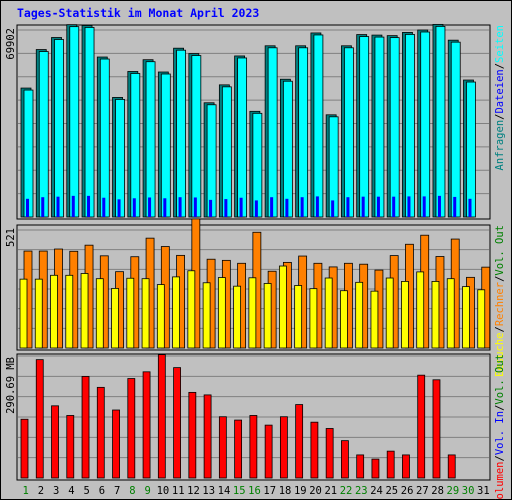 Image resolution: width=512 pixels, height=500 pixels. I want to click on x-tick-label: 24, so click(376, 491).